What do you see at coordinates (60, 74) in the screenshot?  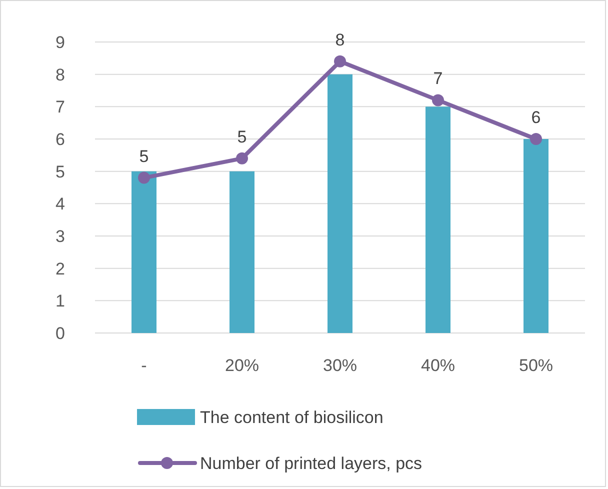 I see `y-tick-label: 8` at bounding box center [60, 74].